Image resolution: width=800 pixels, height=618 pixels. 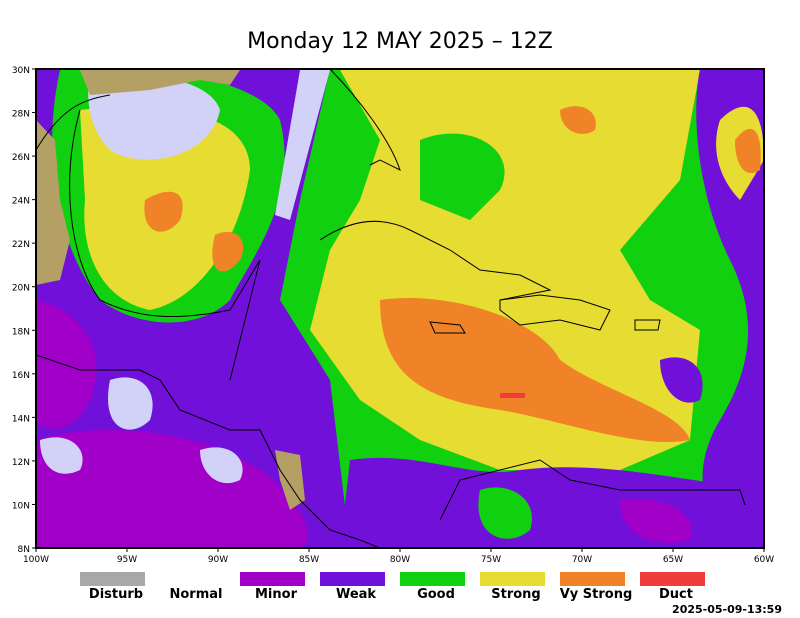 What do you see at coordinates (764, 560) in the screenshot?
I see `lon-label: 60W` at bounding box center [764, 560].